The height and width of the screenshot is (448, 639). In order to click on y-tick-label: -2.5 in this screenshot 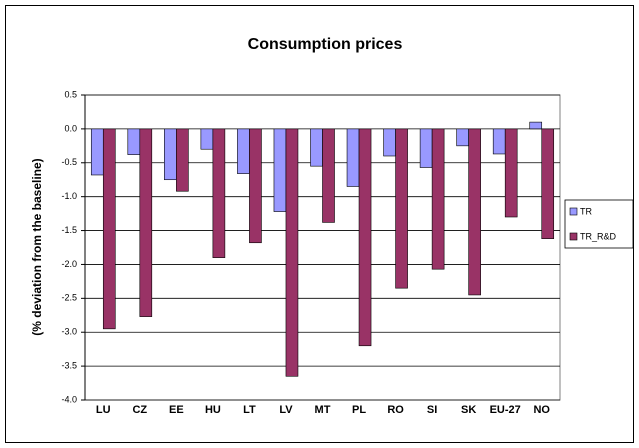, I will do `click(69, 298)`.